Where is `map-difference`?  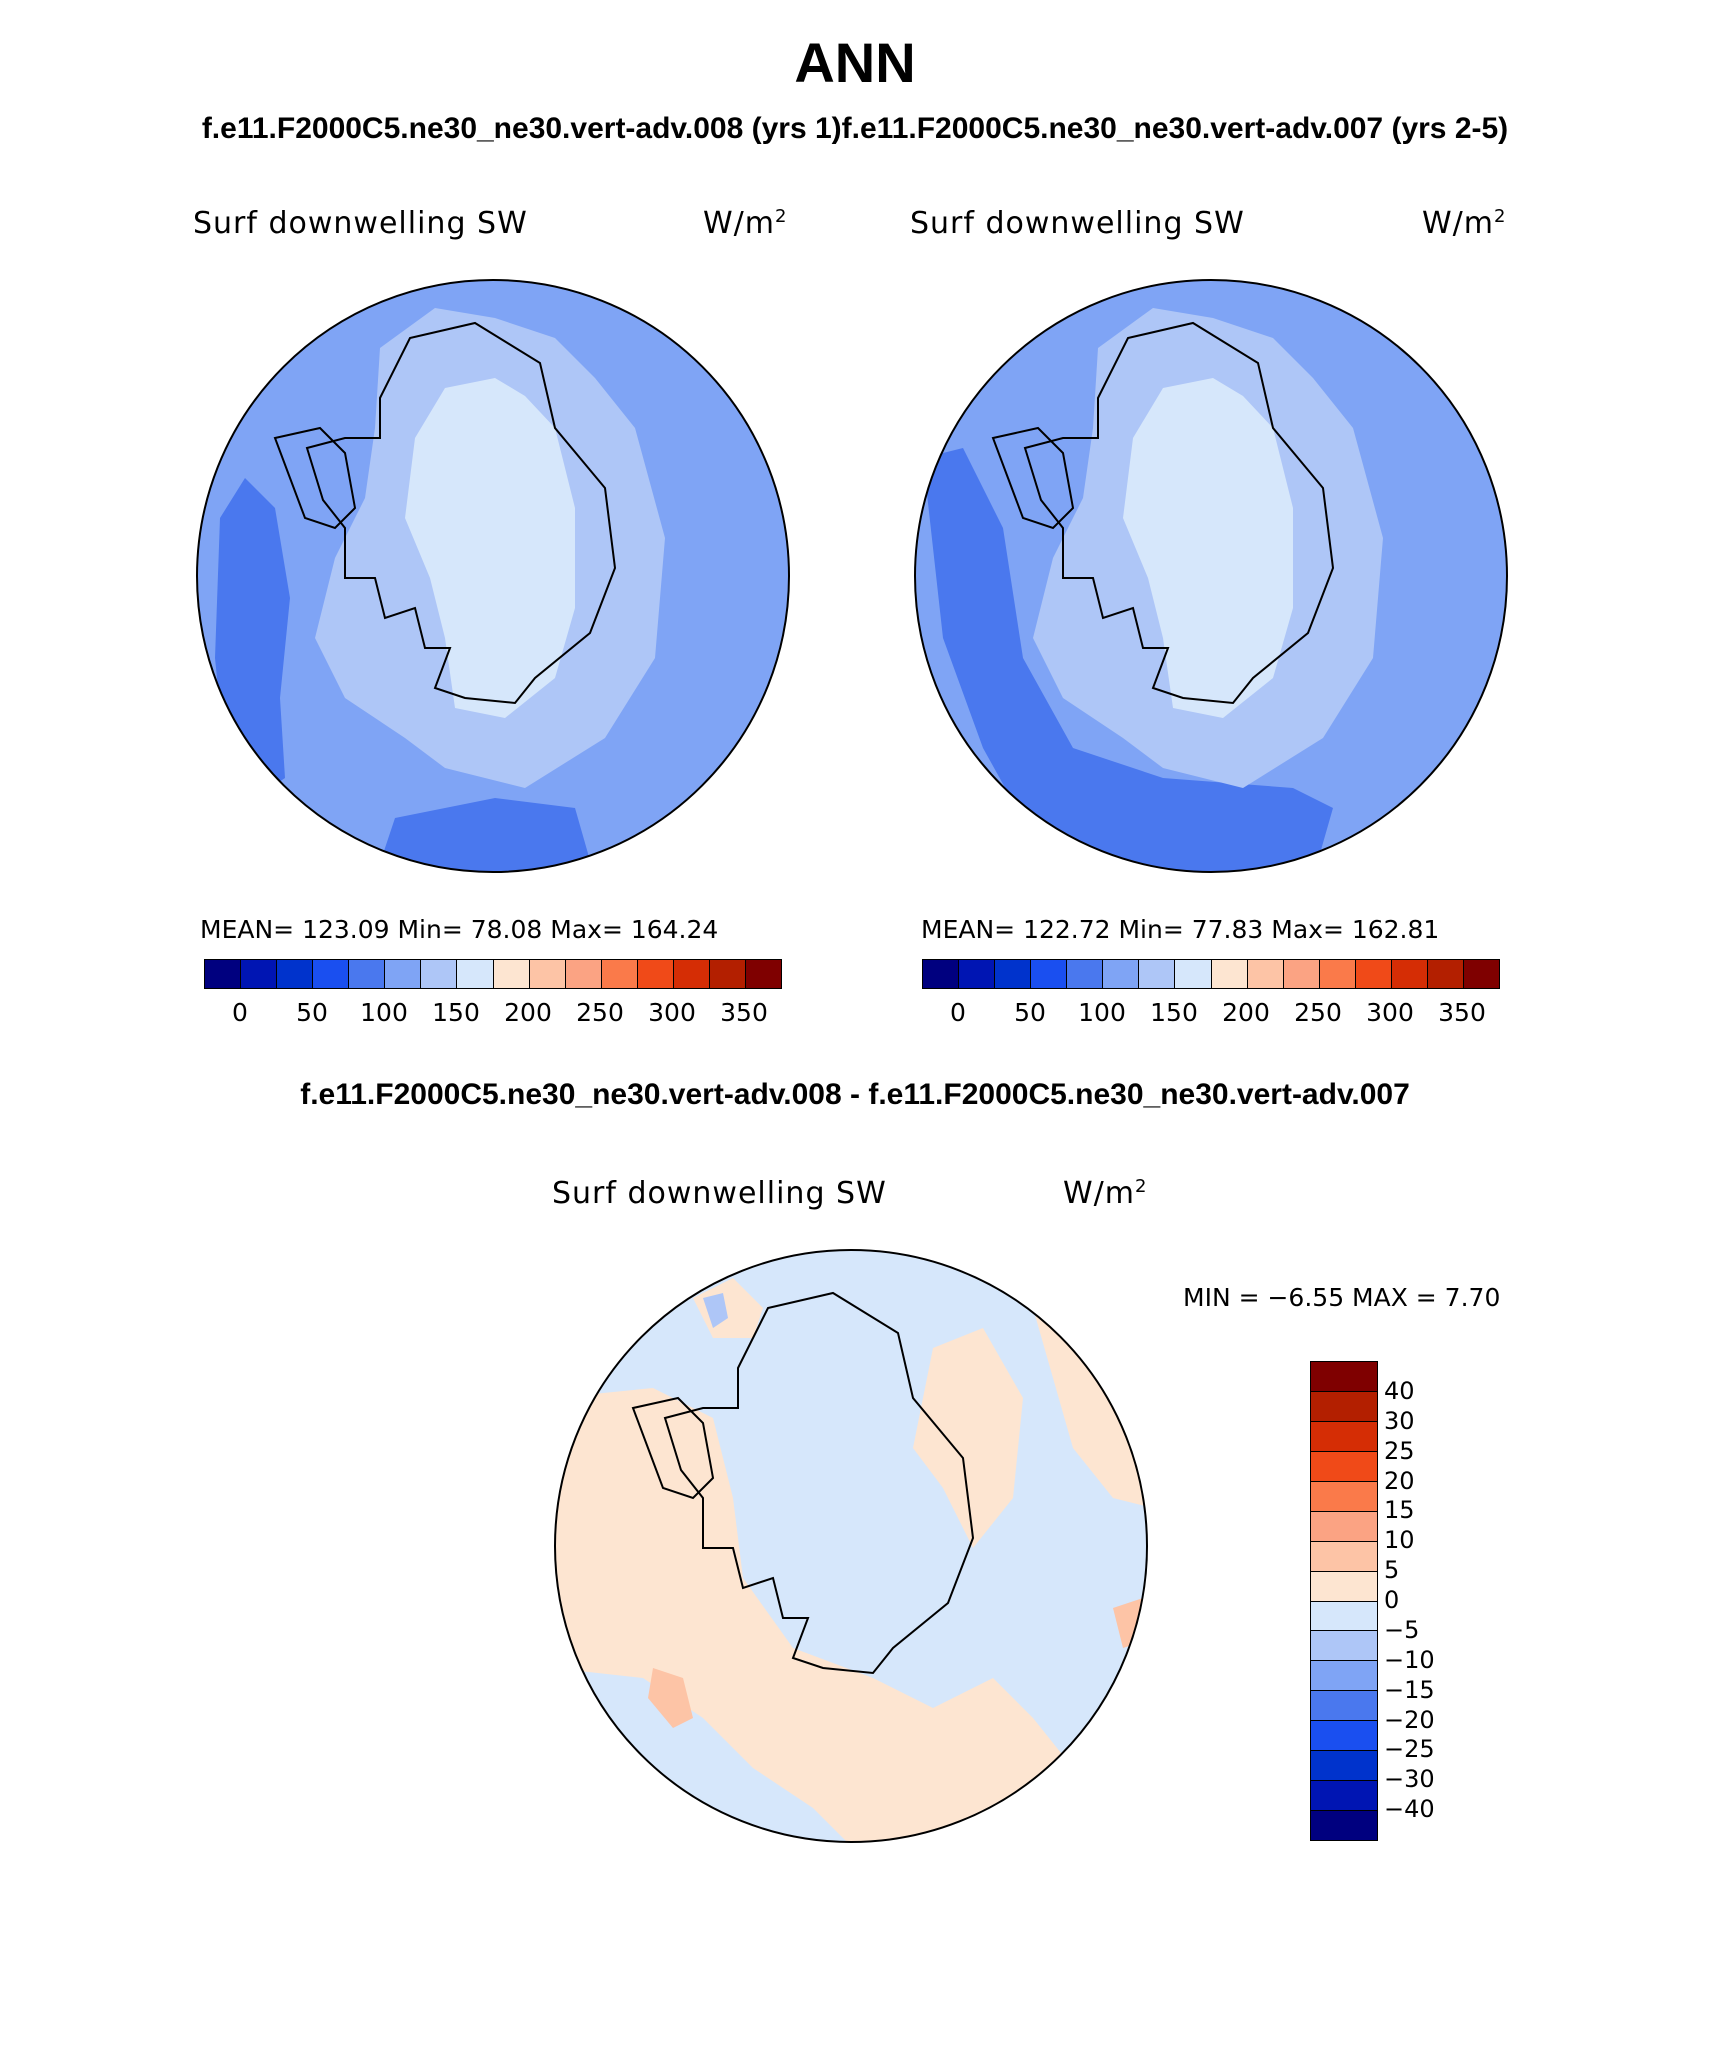
map-difference is located at coordinates (851, 1546).